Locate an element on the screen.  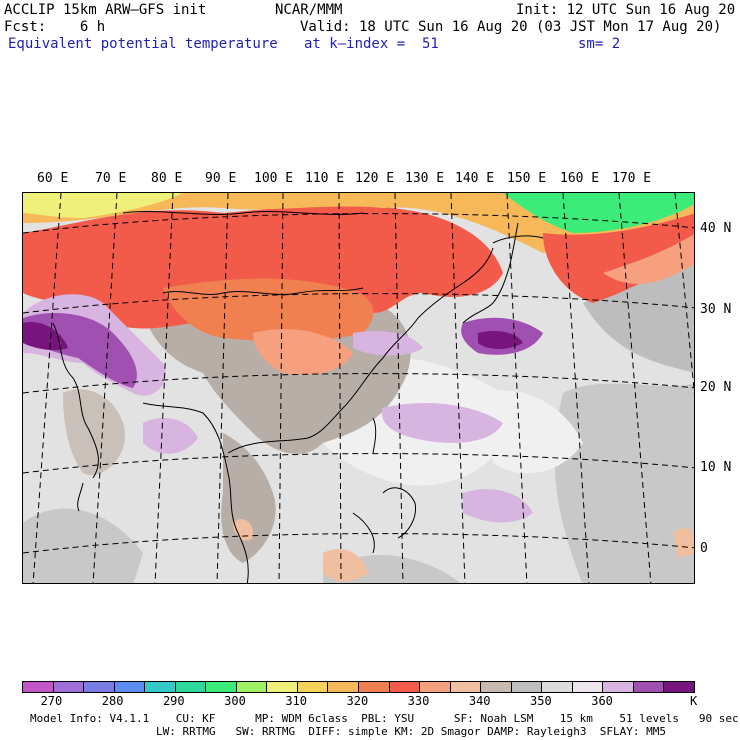
colorbar-tick-label: 350 is located at coordinates (541, 701).